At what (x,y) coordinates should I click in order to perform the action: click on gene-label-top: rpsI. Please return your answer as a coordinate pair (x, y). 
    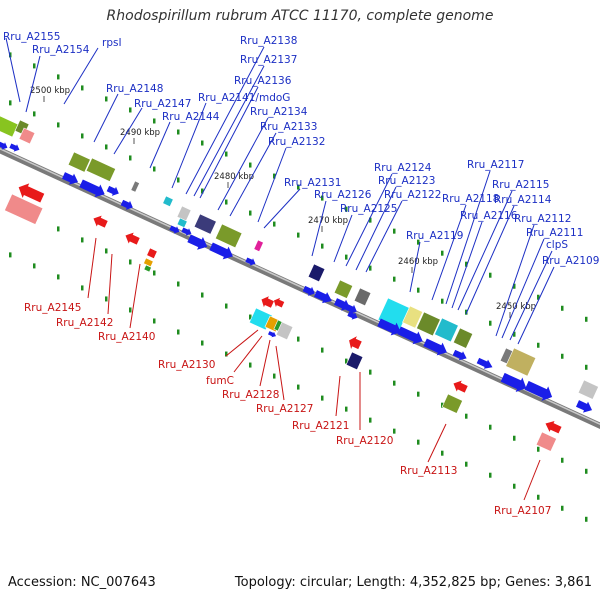
    Looking at the image, I should click on (112, 43).